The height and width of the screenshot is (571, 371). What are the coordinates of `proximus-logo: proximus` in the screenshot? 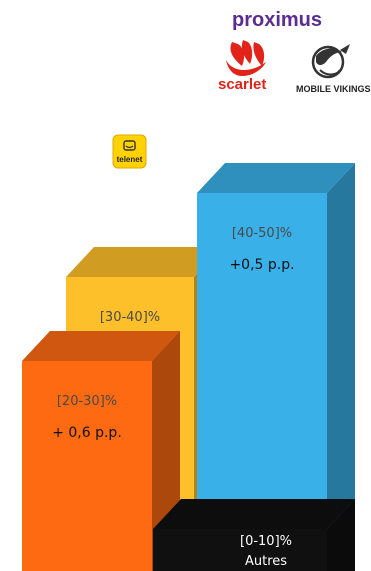 It's located at (277, 20).